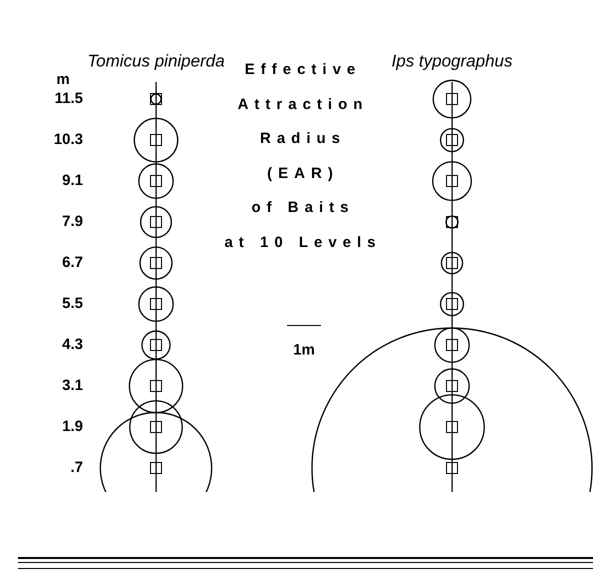  What do you see at coordinates (72, 427) in the screenshot?
I see `y-tick-label: 1.9` at bounding box center [72, 427].